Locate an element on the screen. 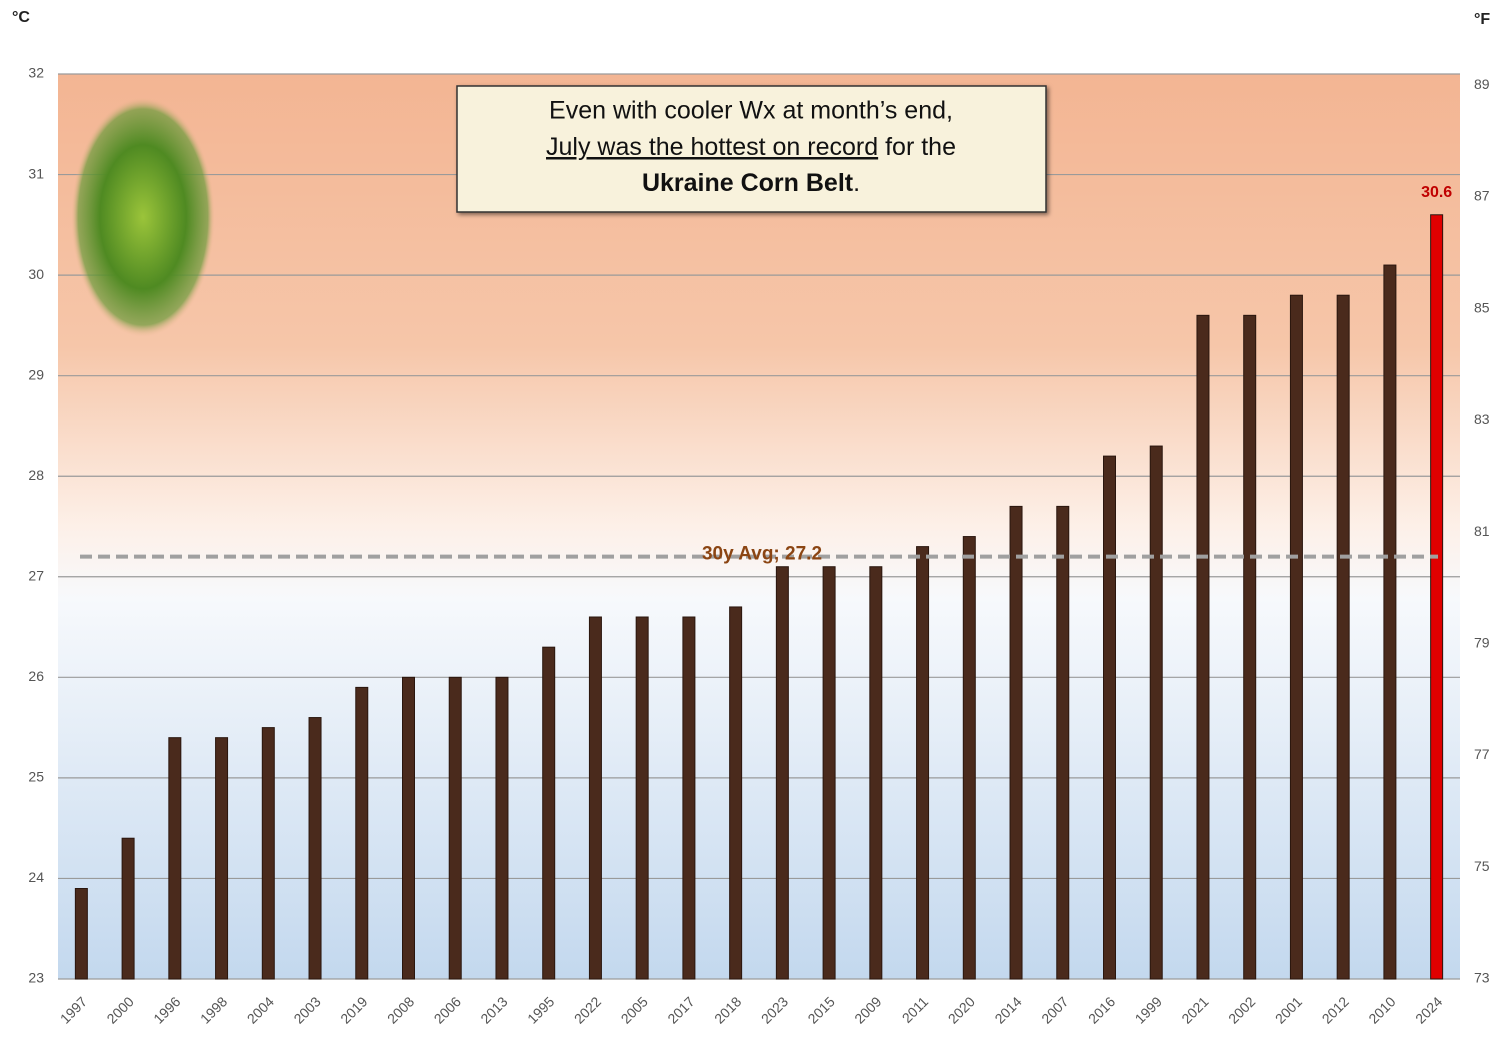  y-tick-label: 26 is located at coordinates (36, 676).